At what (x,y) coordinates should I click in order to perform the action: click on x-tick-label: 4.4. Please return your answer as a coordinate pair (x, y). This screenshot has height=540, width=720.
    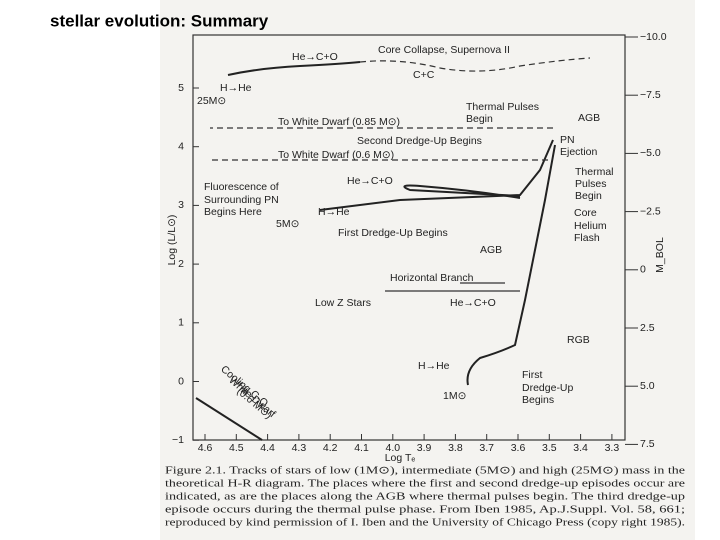
    Looking at the image, I should click on (267, 448).